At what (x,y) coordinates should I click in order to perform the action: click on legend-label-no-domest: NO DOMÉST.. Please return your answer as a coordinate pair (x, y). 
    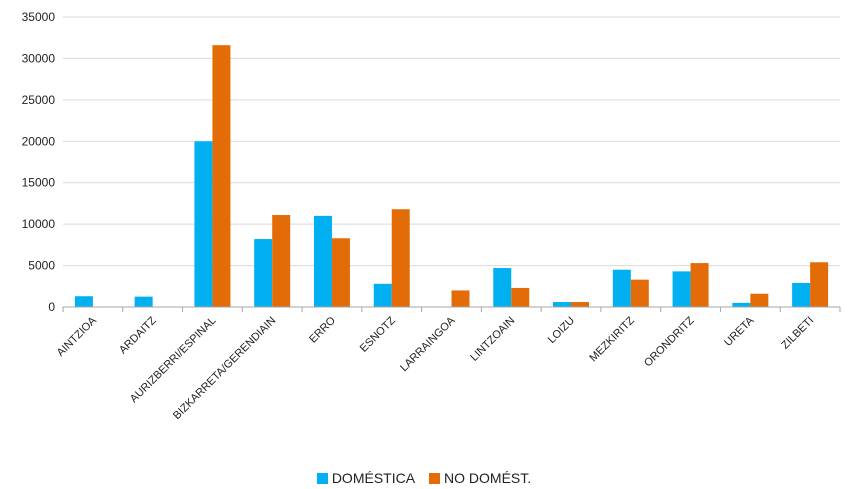
    Looking at the image, I should click on (488, 478).